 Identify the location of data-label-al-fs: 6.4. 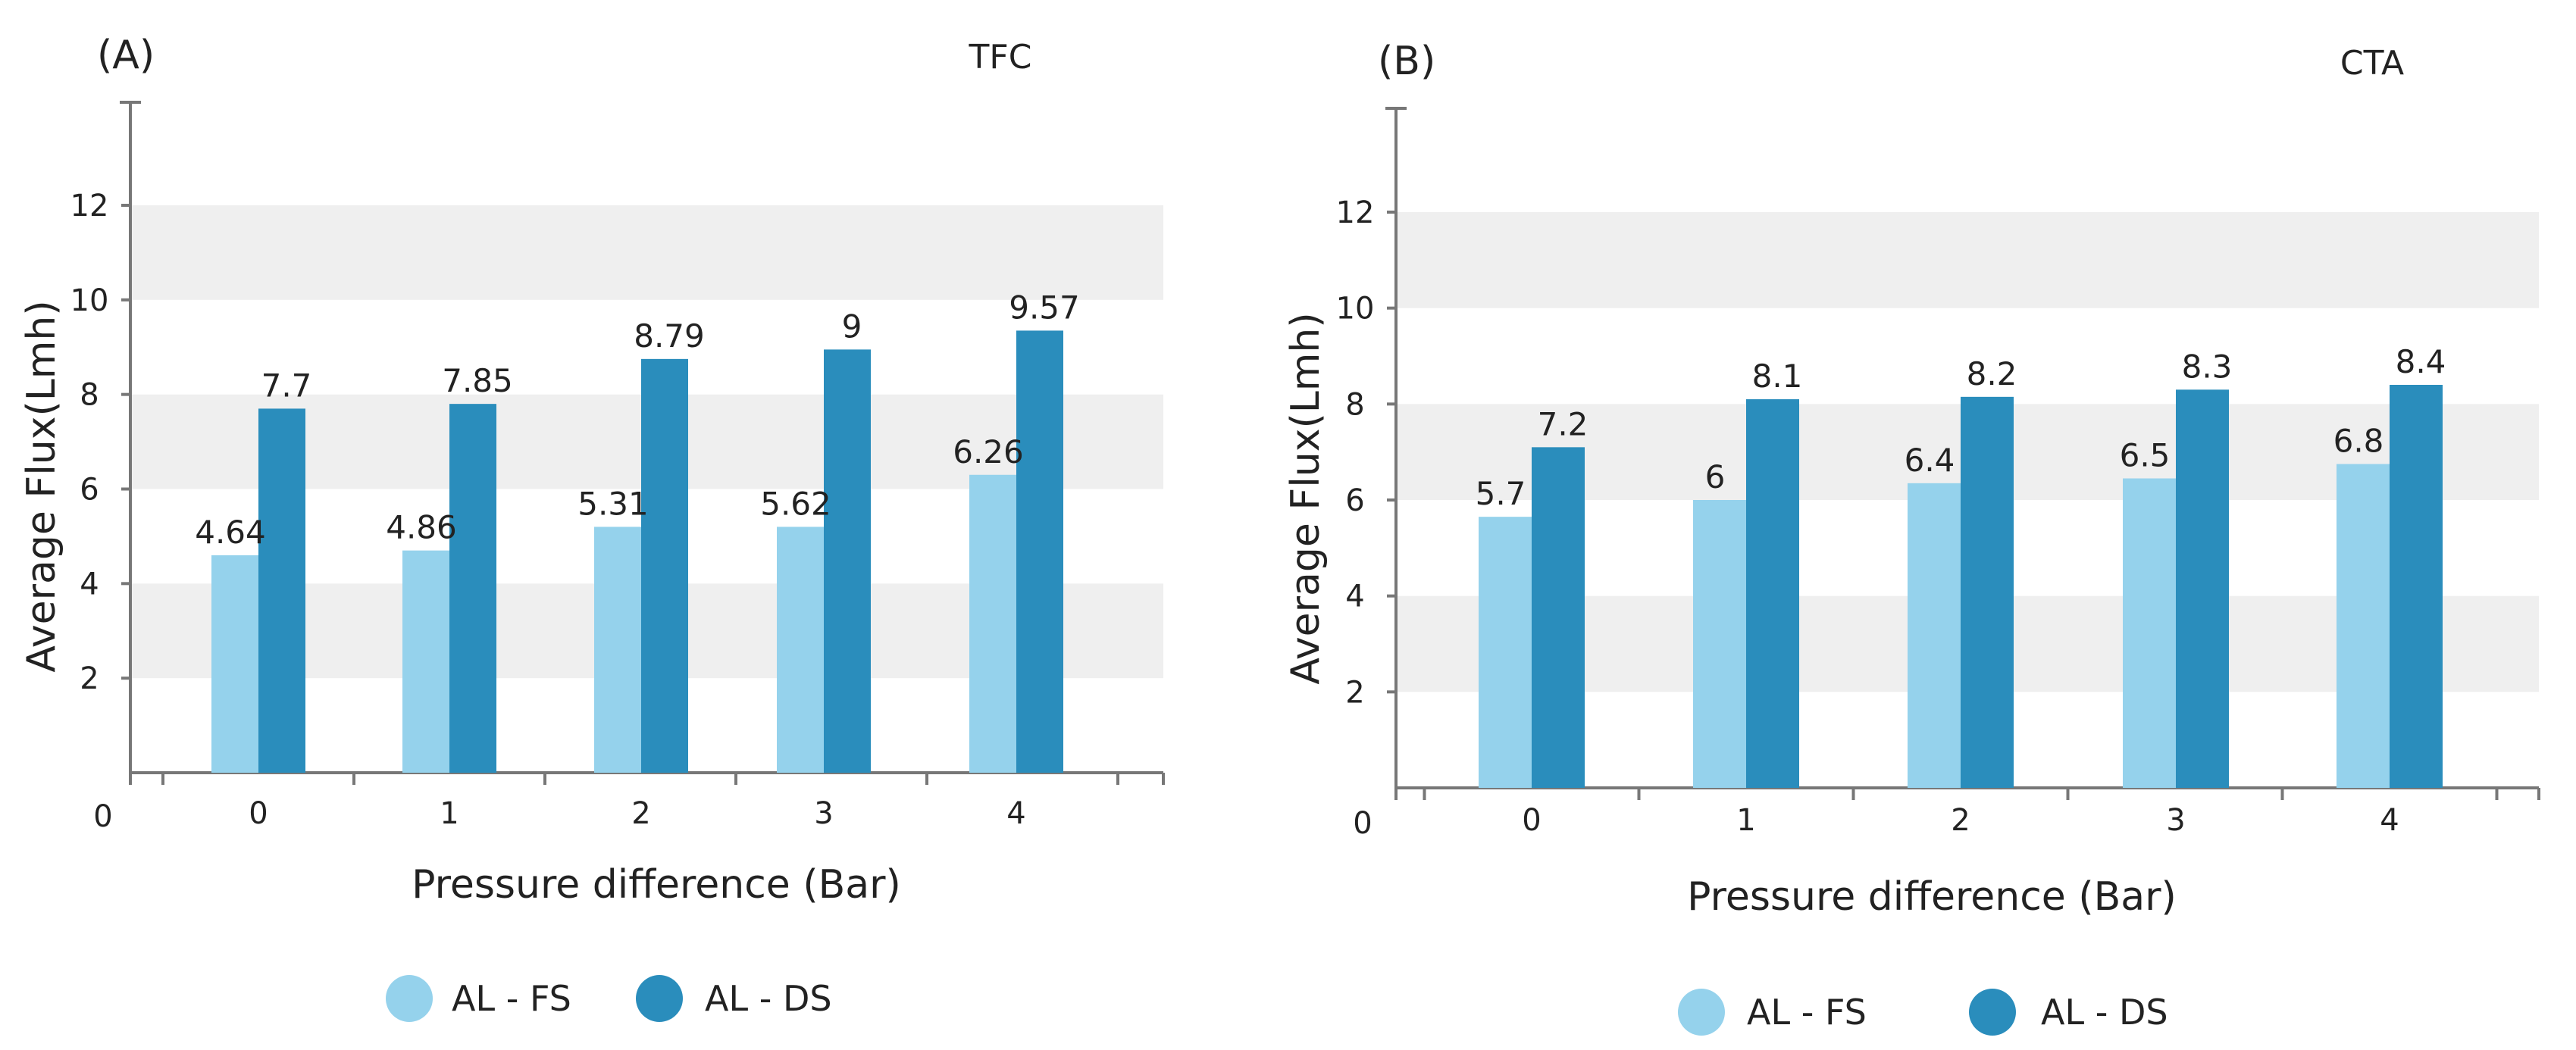
(1930, 460).